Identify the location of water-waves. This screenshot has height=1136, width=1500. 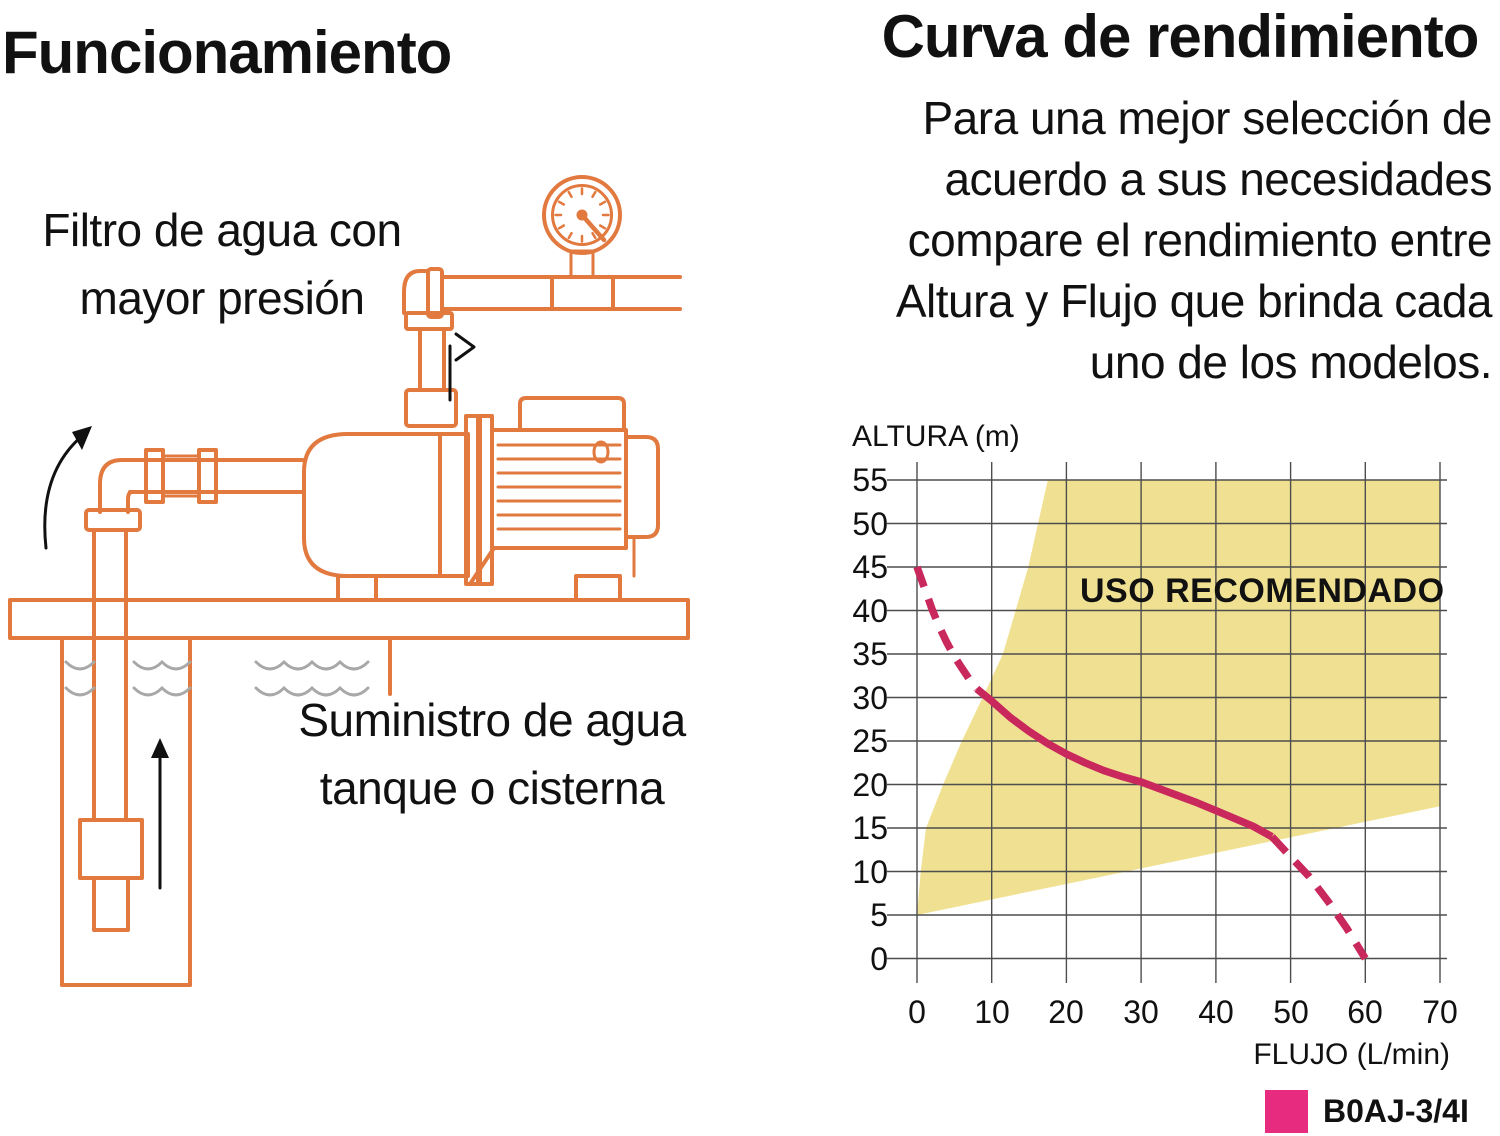
(217, 678).